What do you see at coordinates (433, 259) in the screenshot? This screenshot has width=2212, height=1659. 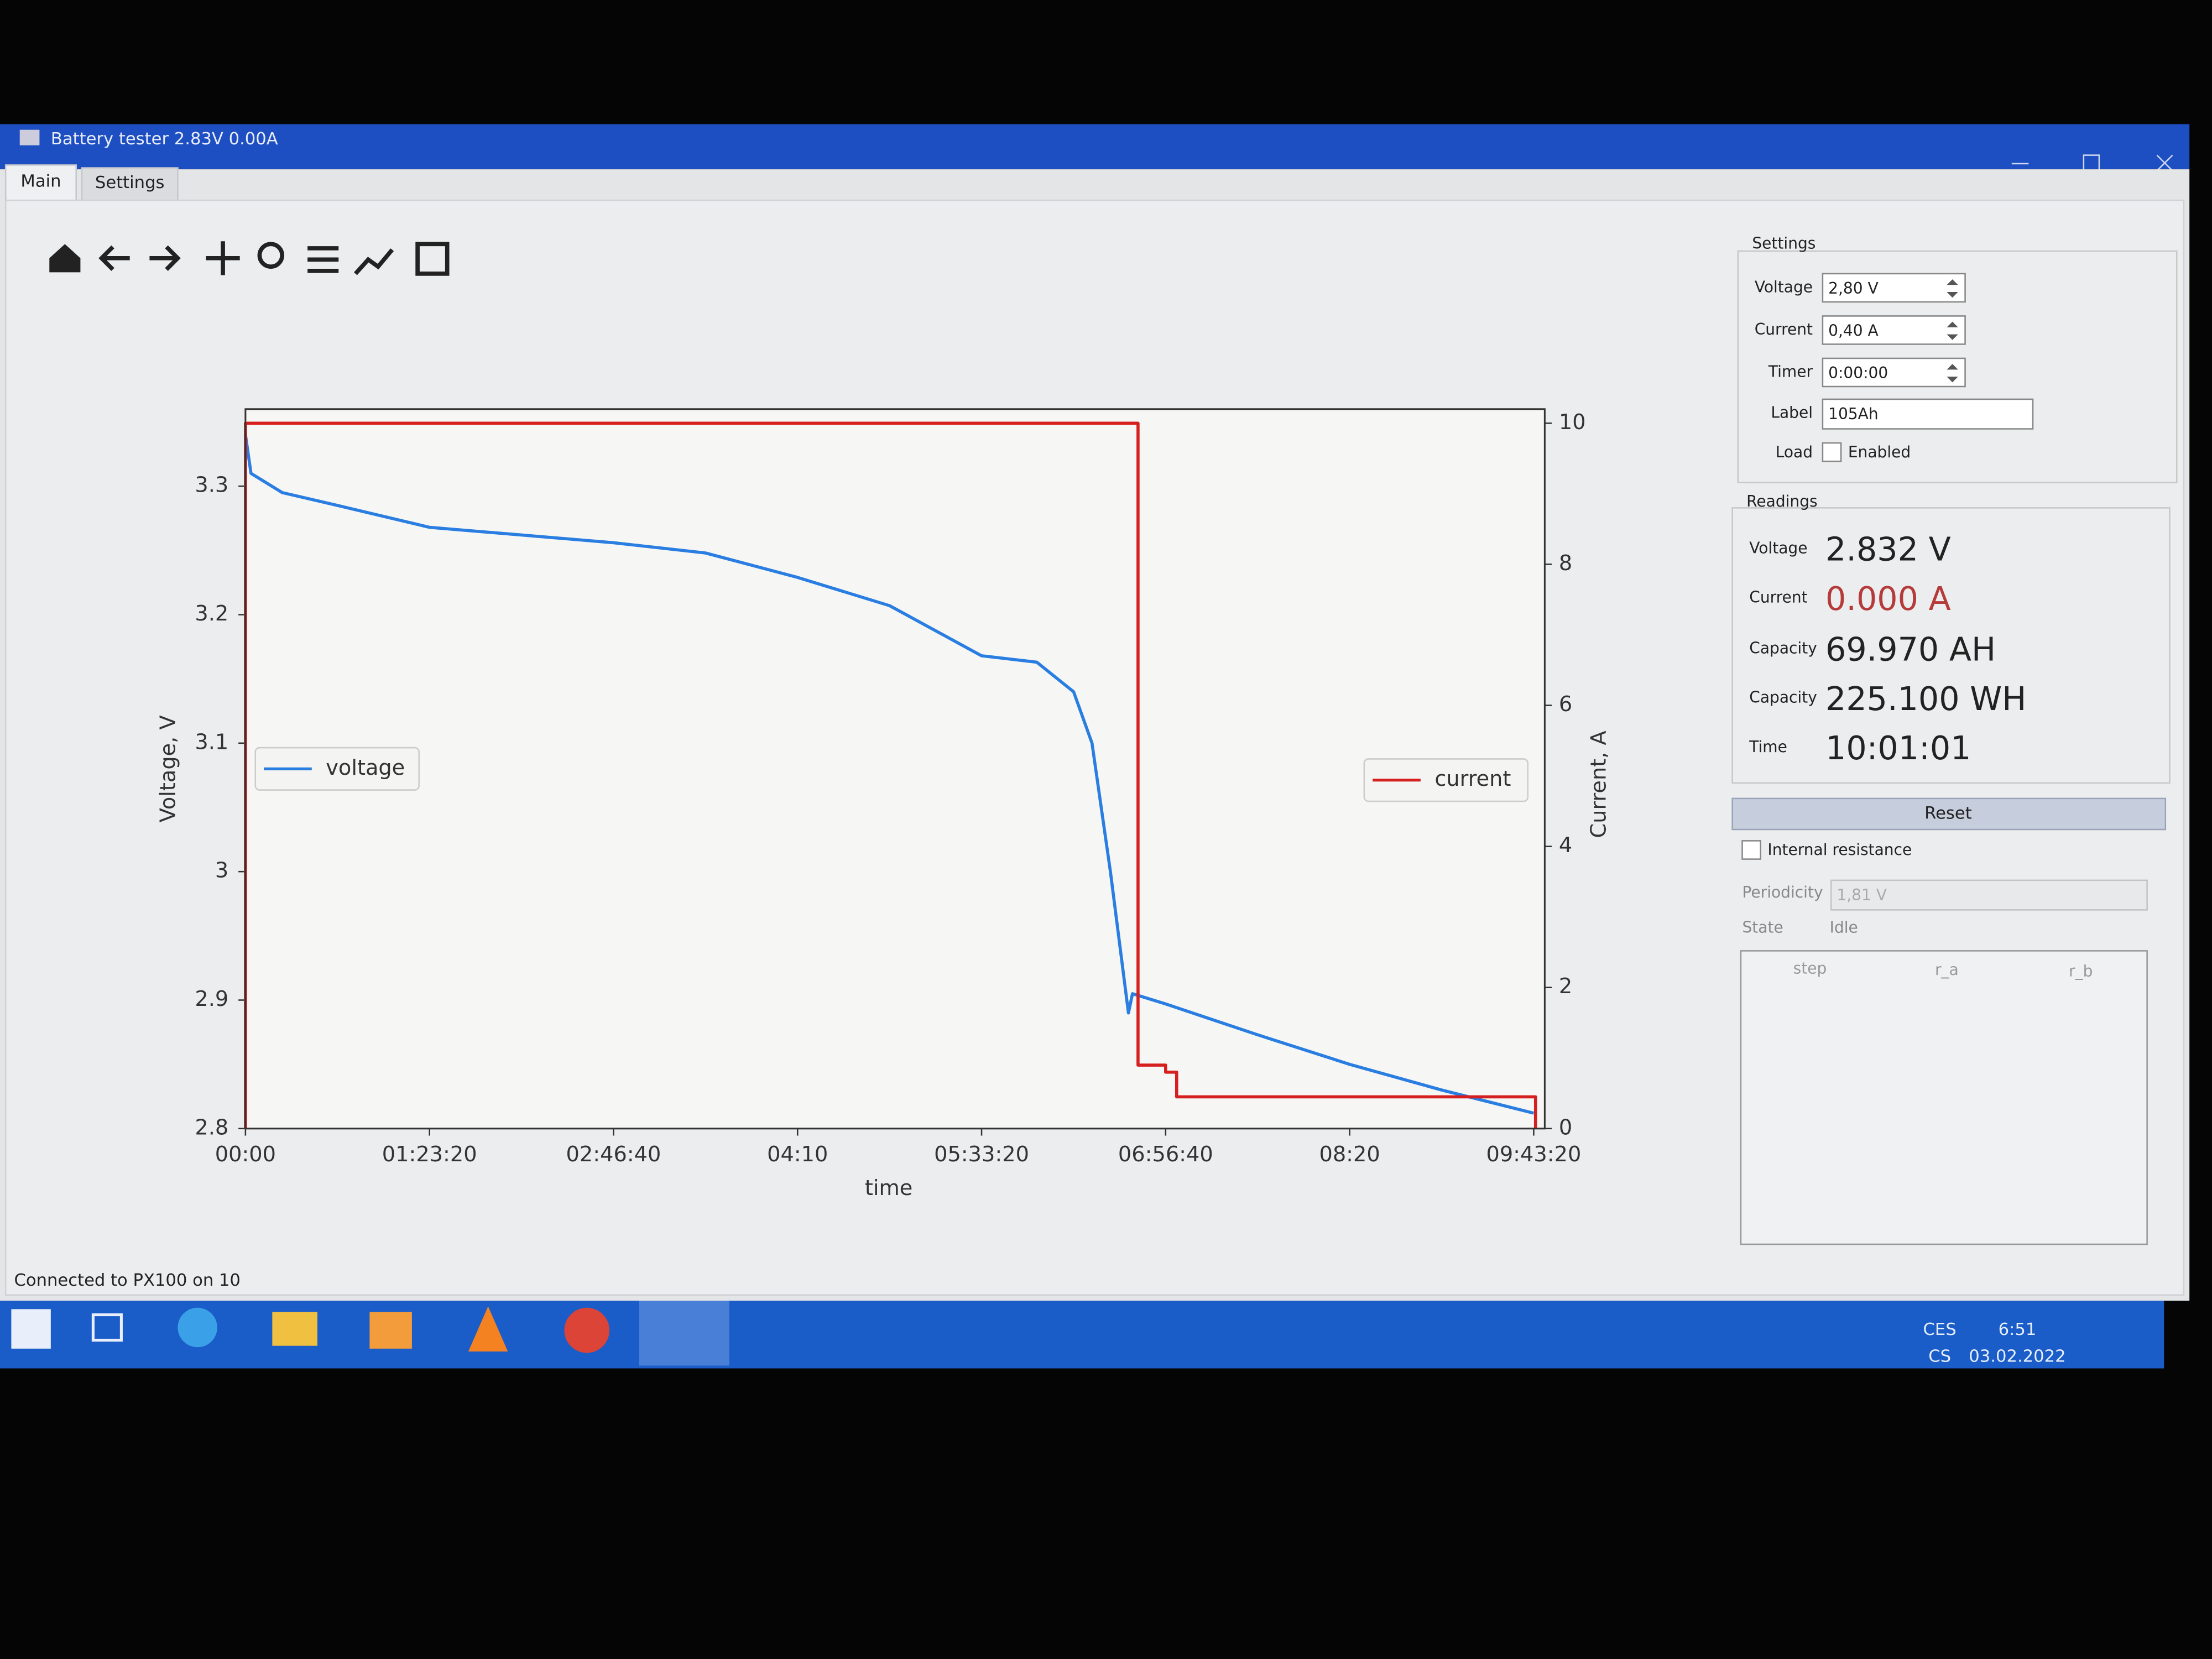 I see `save-button` at bounding box center [433, 259].